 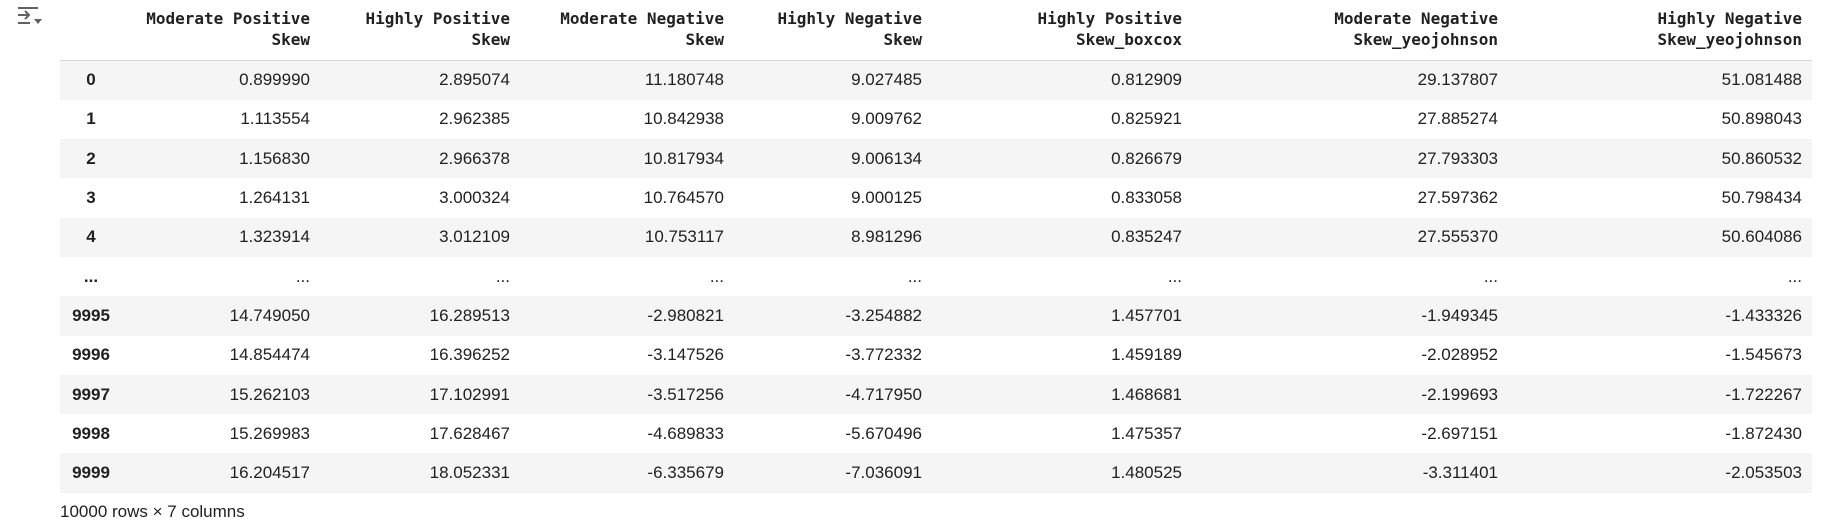 What do you see at coordinates (1146, 433) in the screenshot?
I see `table-cell: 1.475357` at bounding box center [1146, 433].